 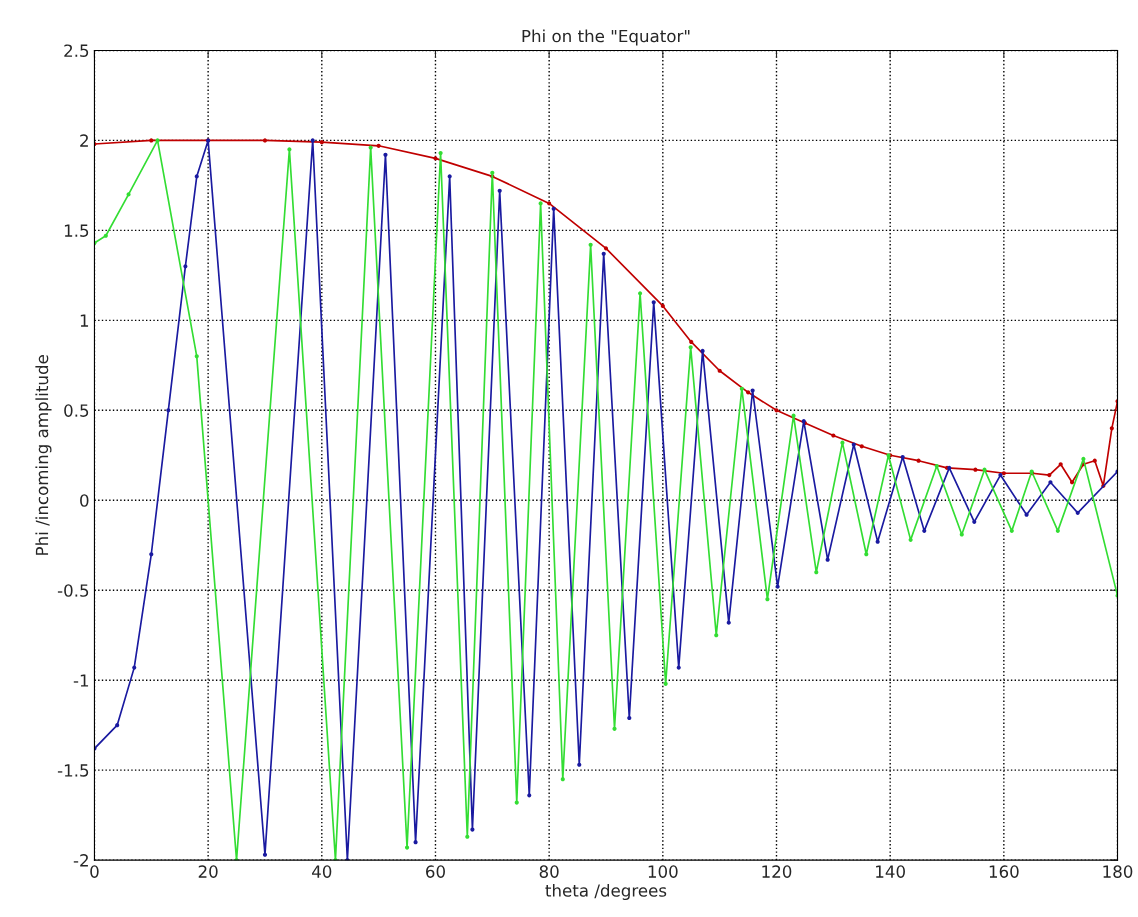 I want to click on x-tick-label: 60, so click(x=435, y=871).